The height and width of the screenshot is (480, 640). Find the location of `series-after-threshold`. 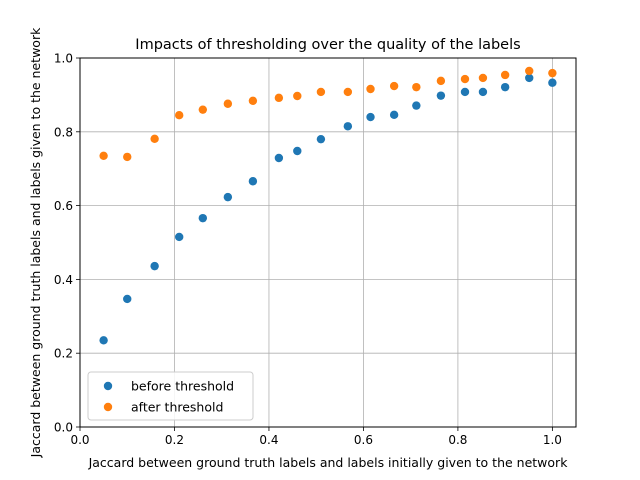

series-after-threshold is located at coordinates (328, 114).